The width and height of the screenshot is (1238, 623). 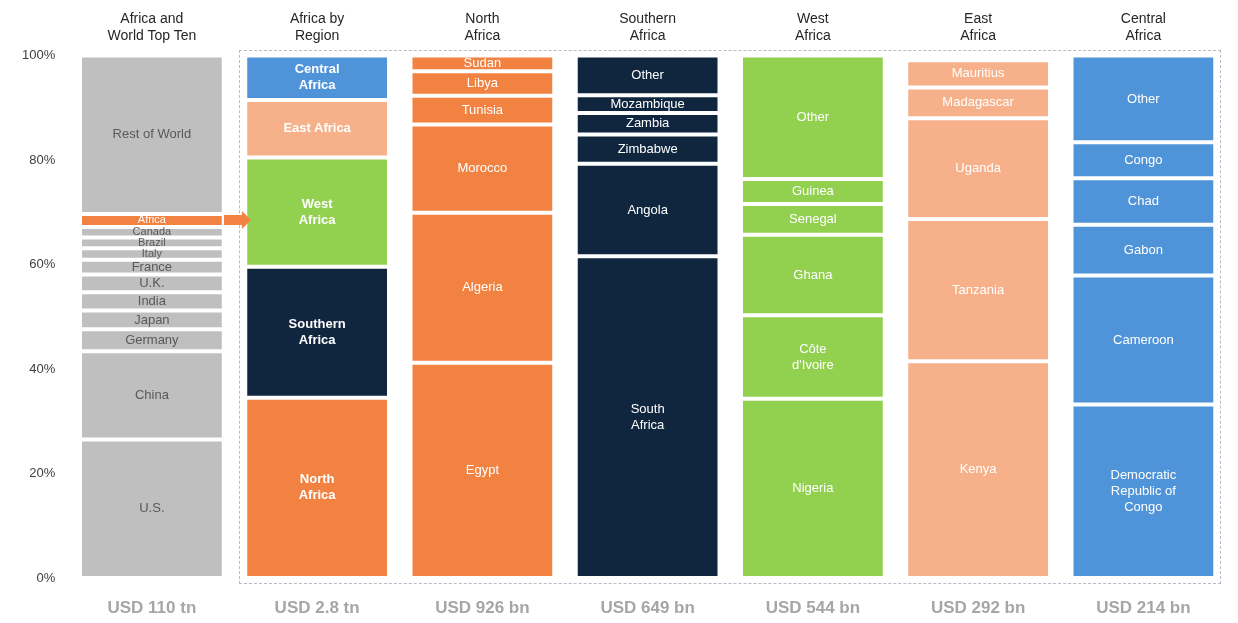 I want to click on series-label: Japan, so click(x=152, y=319).